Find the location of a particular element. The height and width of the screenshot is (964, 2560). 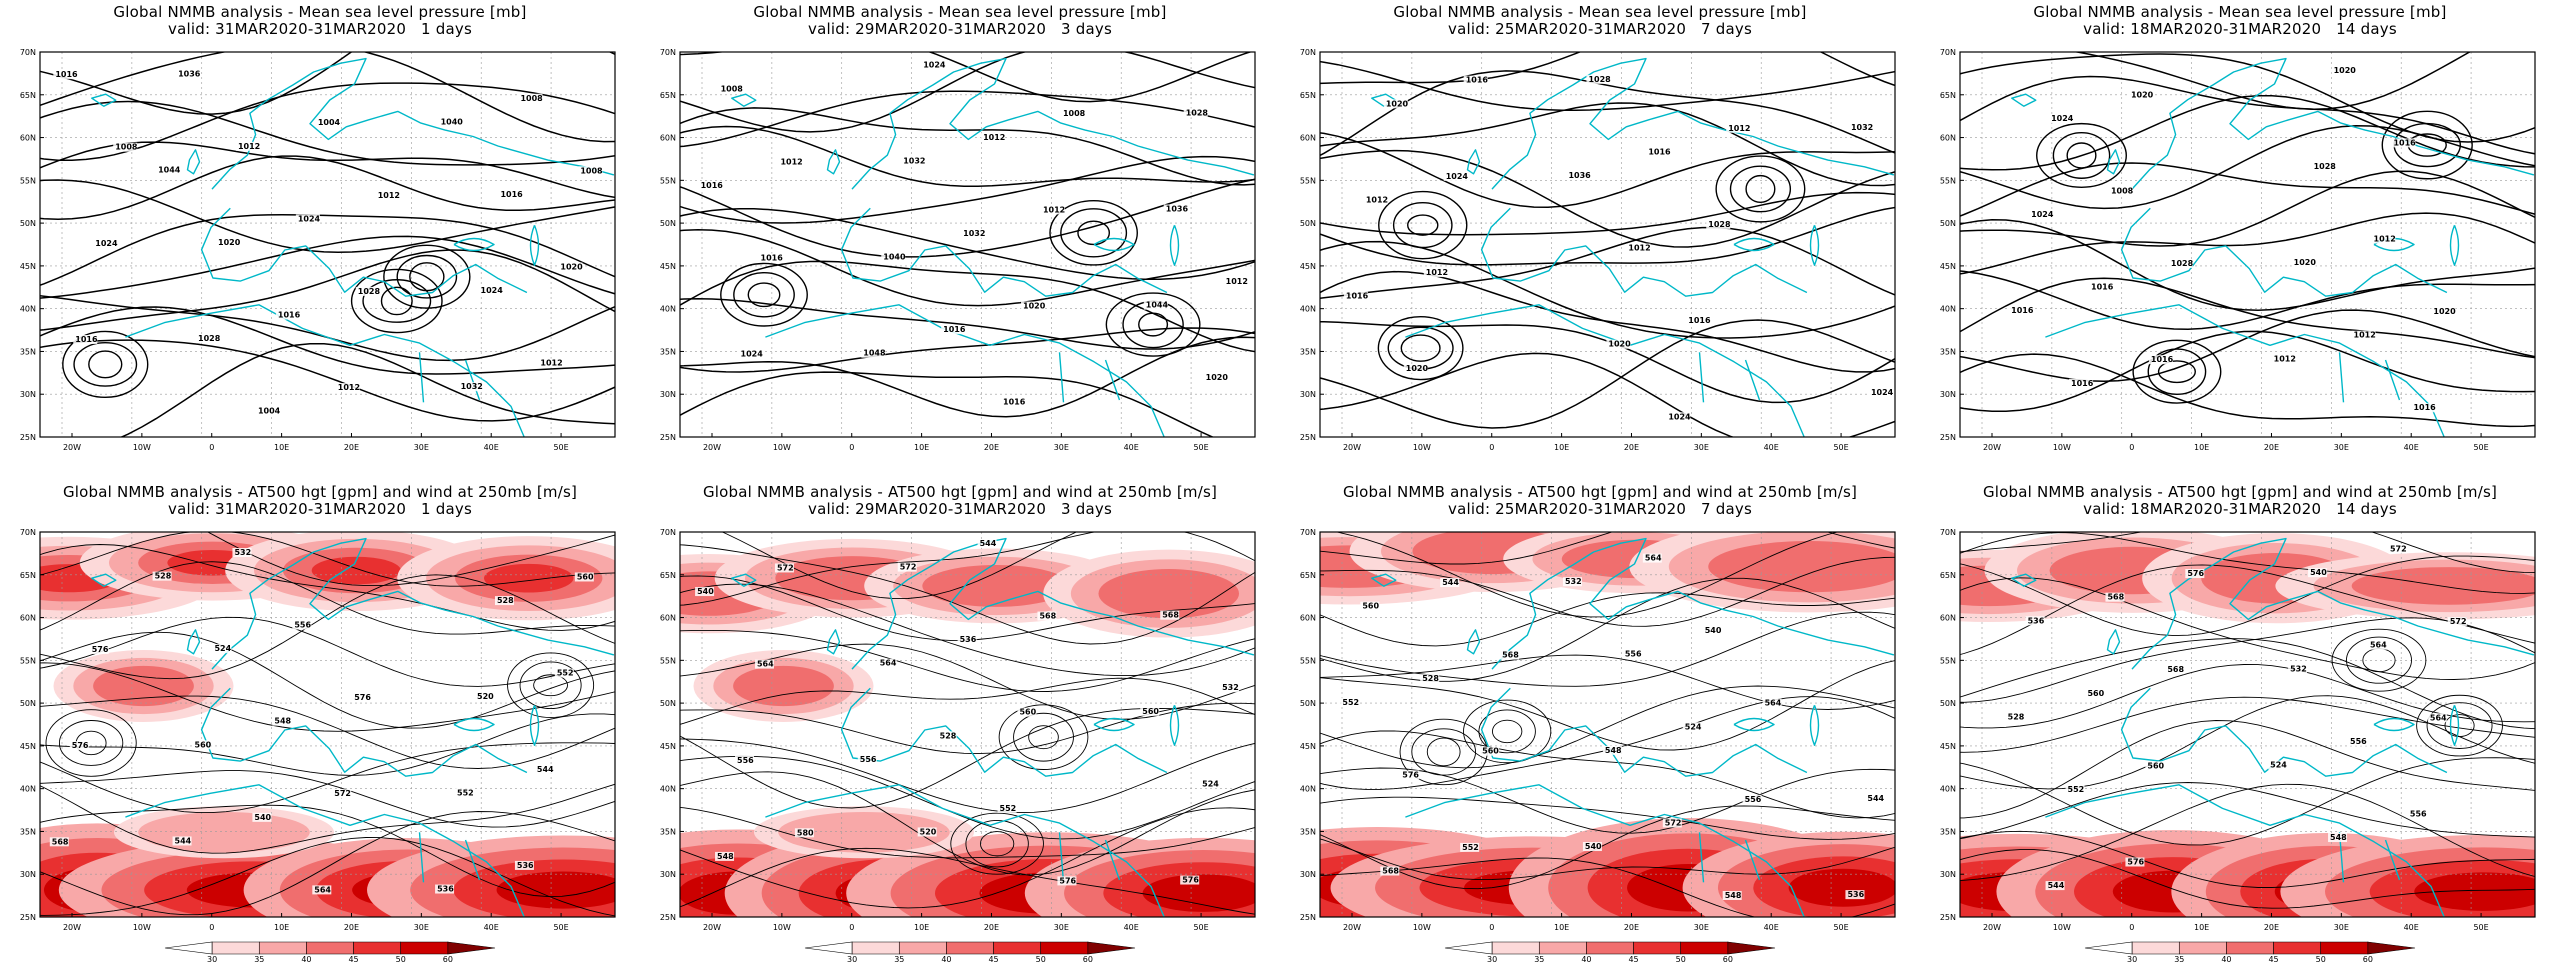

lon-tick-label: 20W is located at coordinates (1992, 927).